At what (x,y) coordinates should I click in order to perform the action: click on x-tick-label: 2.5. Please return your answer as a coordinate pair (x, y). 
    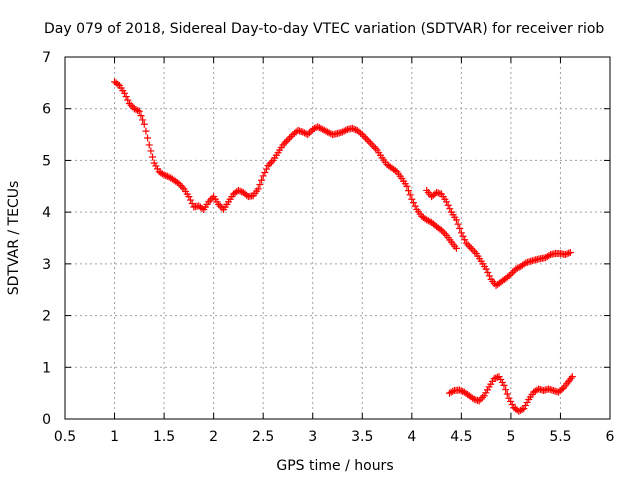
    Looking at the image, I should click on (263, 437).